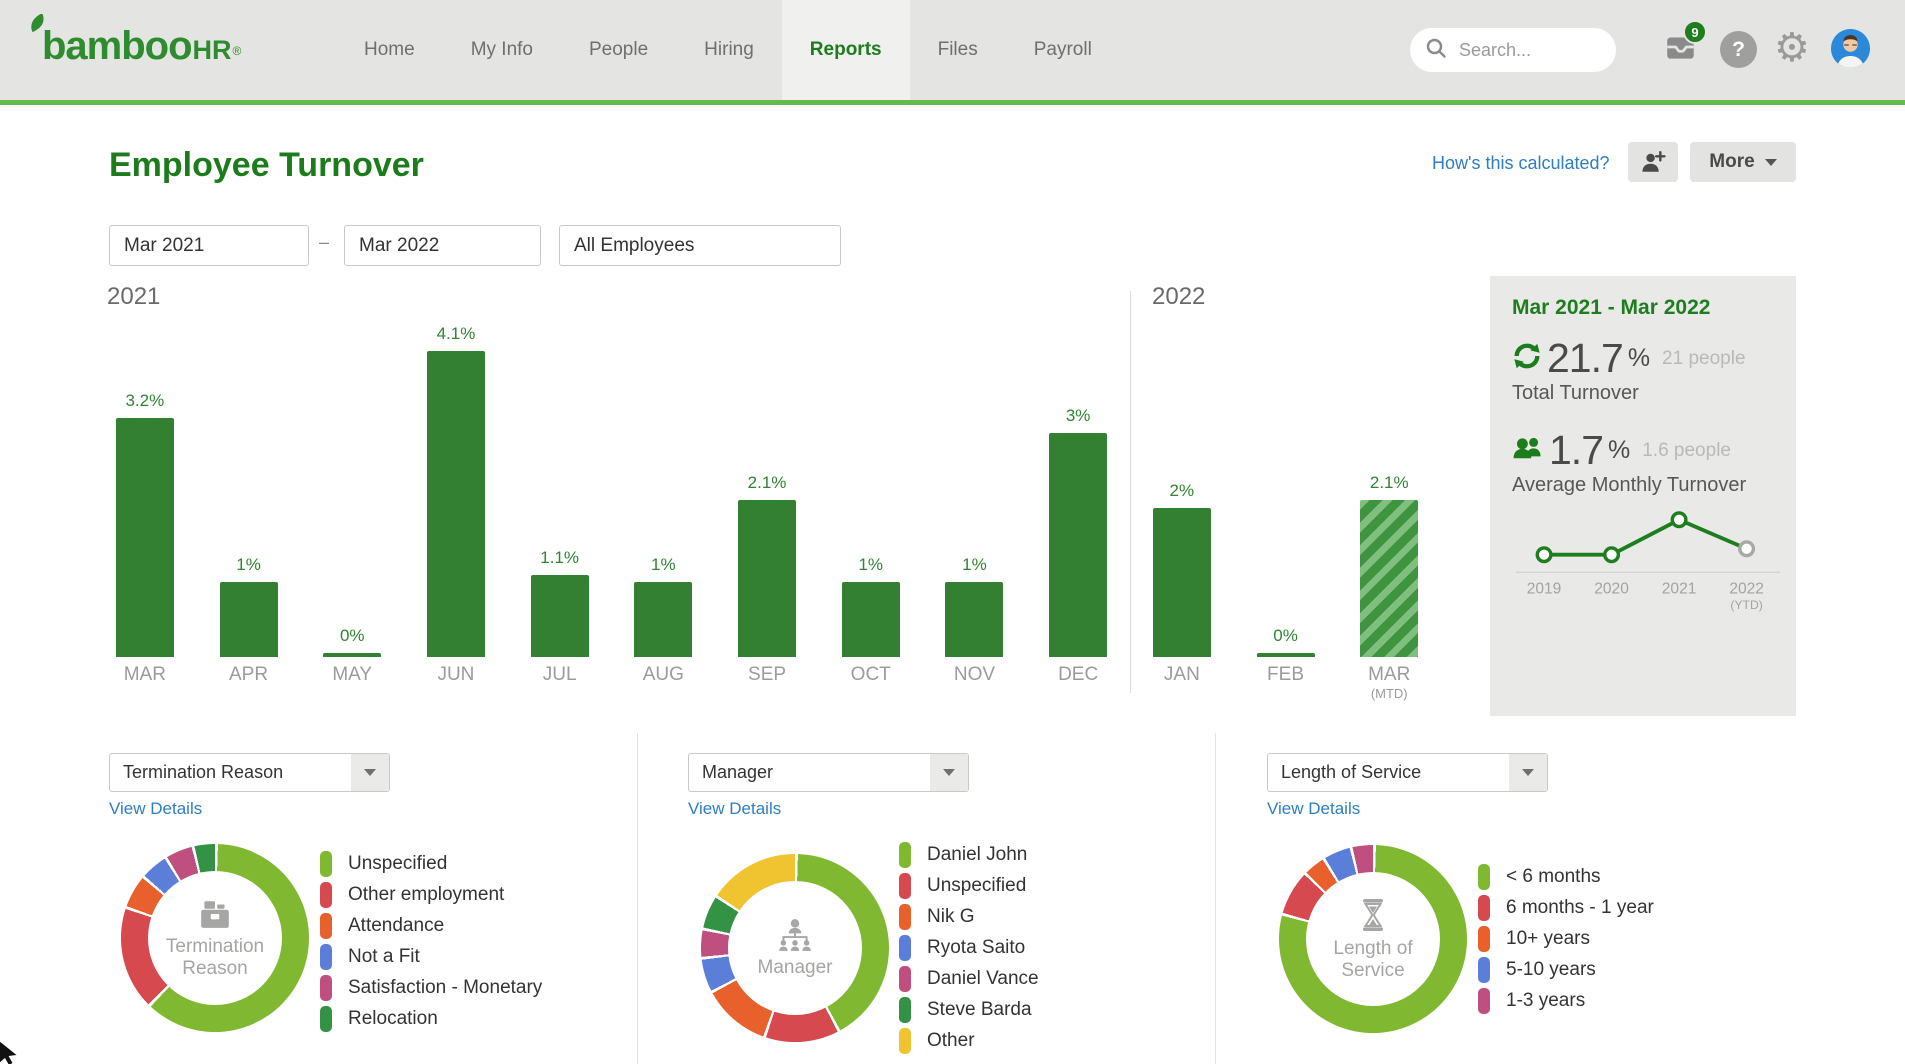 The image size is (1905, 1064). Describe the element at coordinates (456, 470) in the screenshot. I see `bar-jun-2021: 4.1%` at that location.